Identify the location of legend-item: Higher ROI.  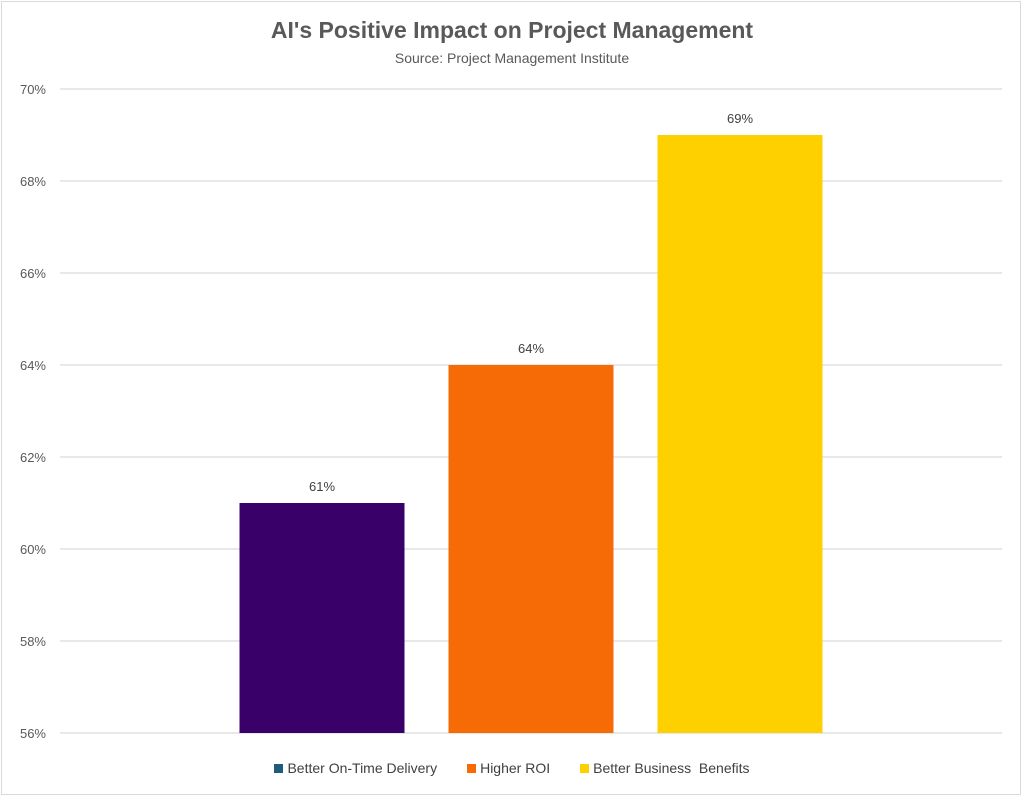
(508, 768).